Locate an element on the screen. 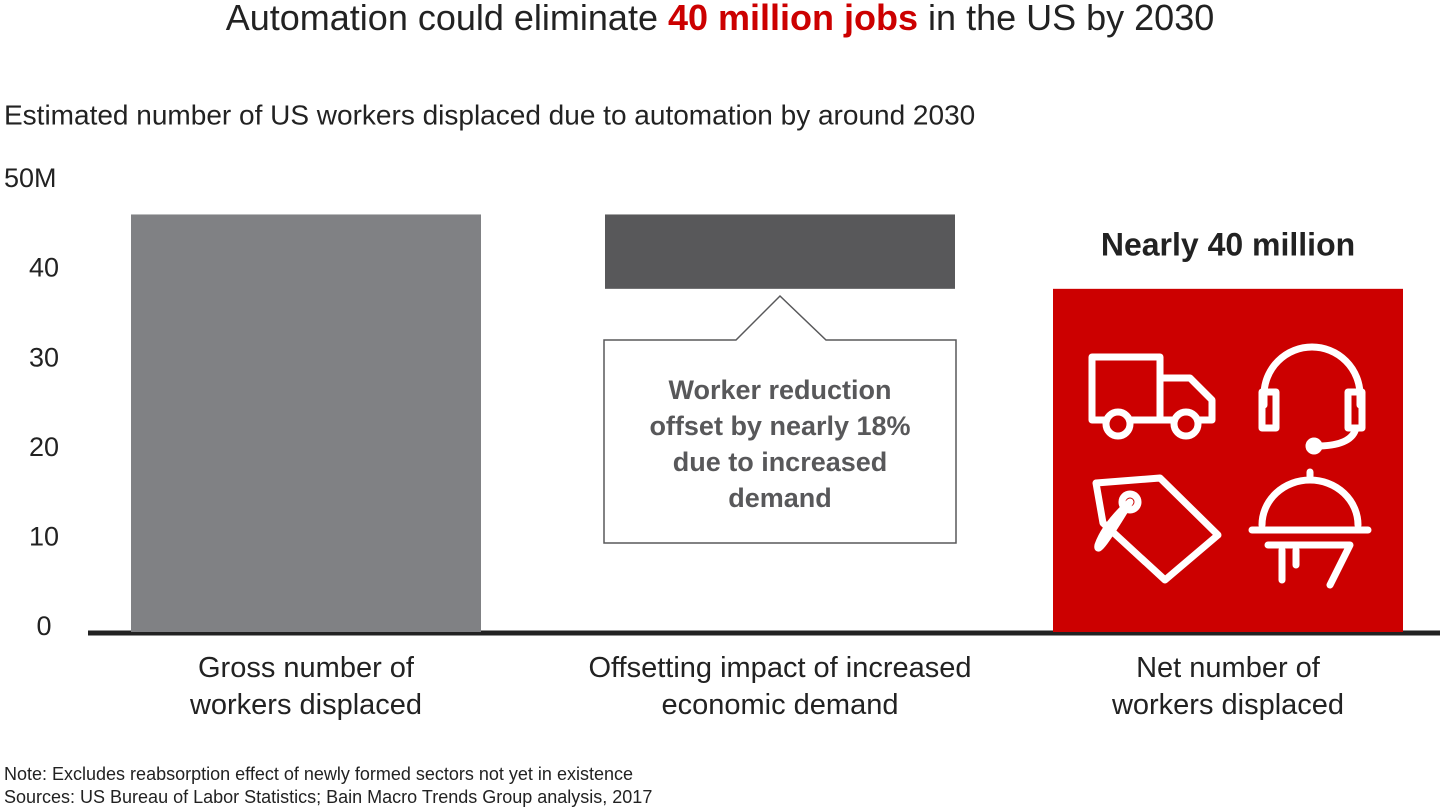  tag-hole is located at coordinates (1130, 502).